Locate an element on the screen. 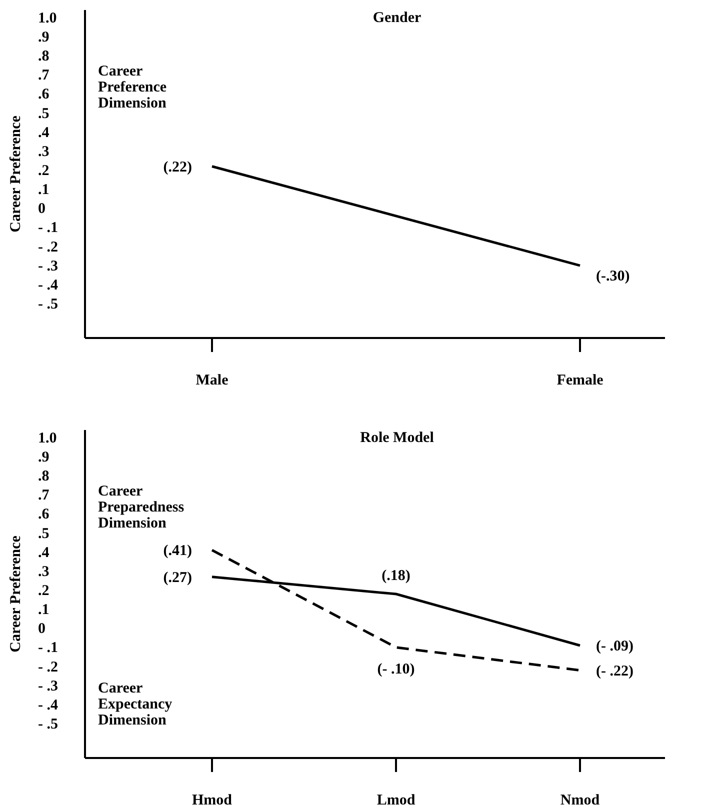 This screenshot has height=809, width=703. data-label: (.41) is located at coordinates (177, 551).